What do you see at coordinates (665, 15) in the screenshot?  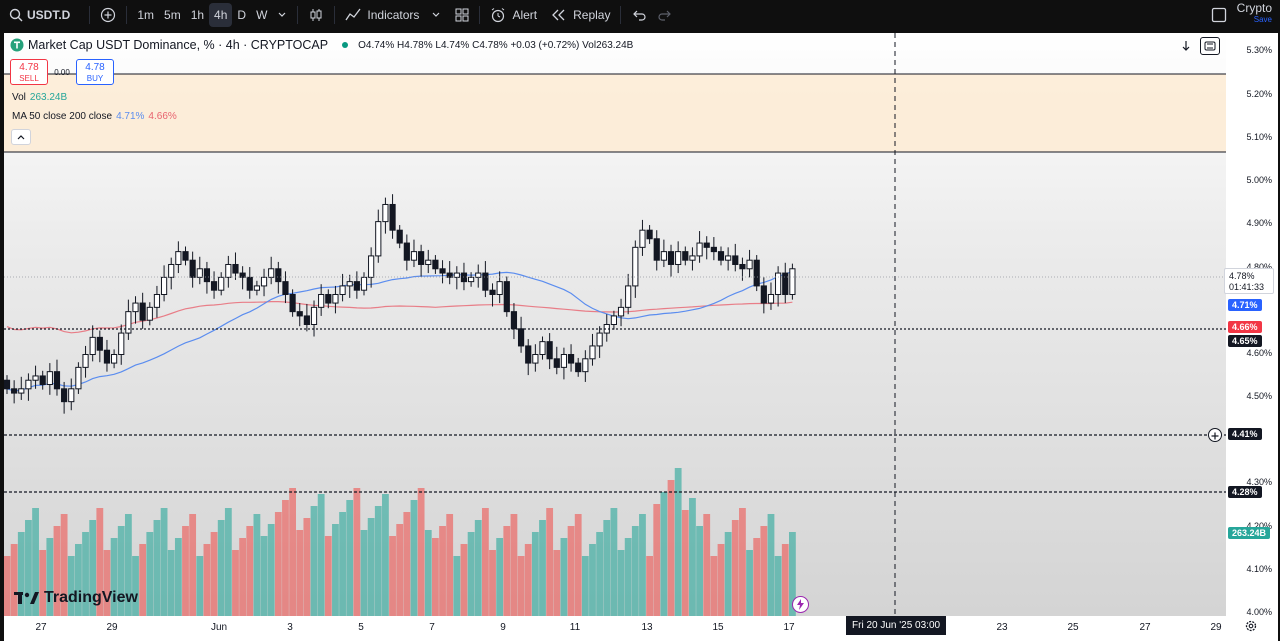 I see `redo-button` at bounding box center [665, 15].